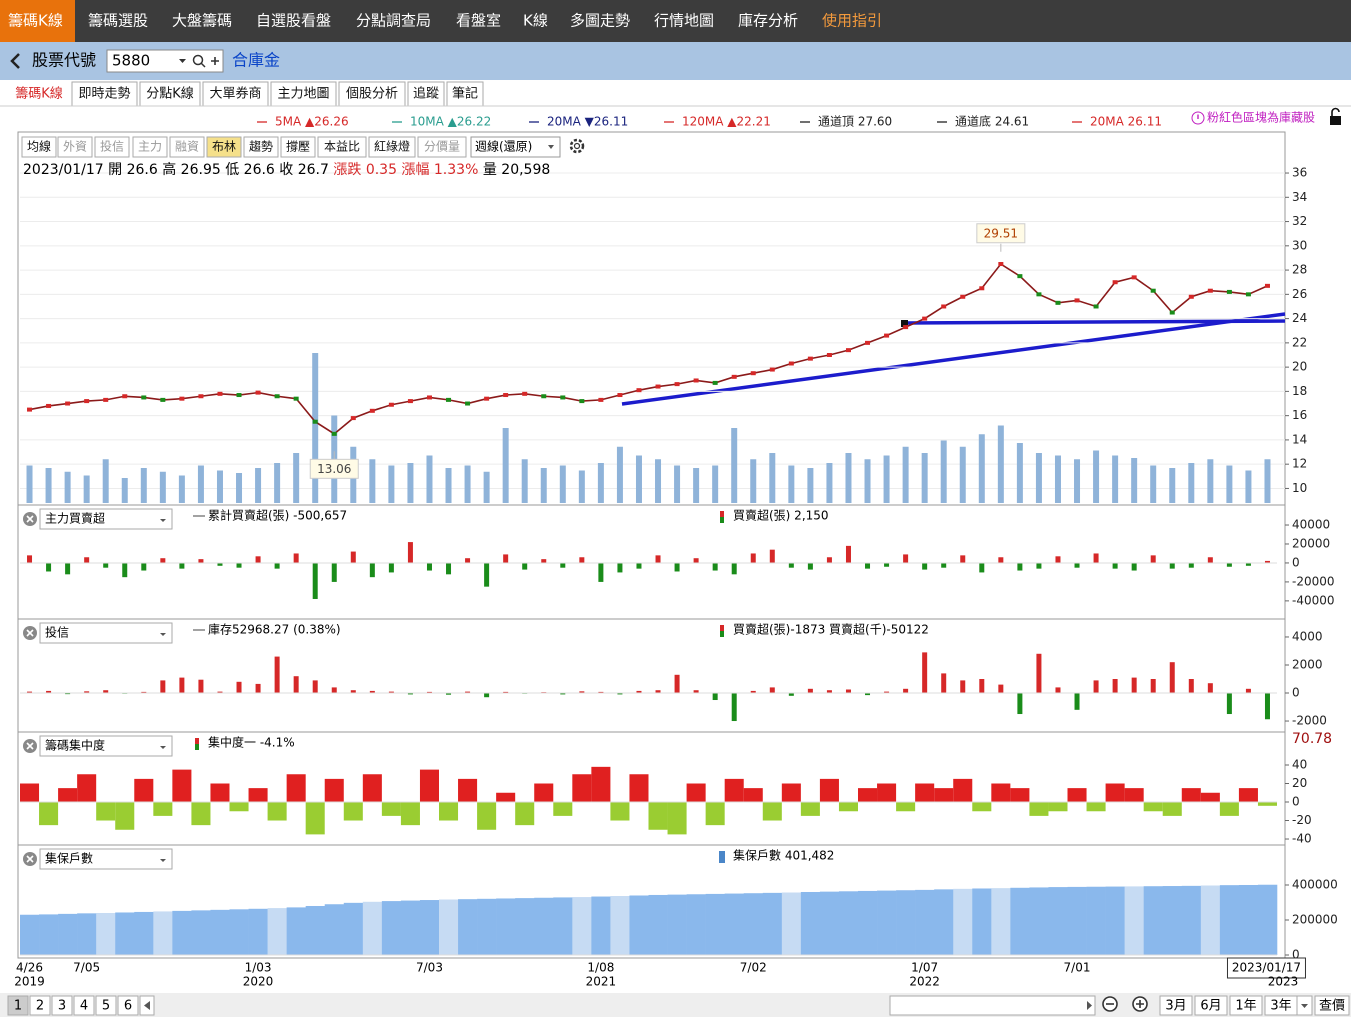 This screenshot has width=1351, height=1017. I want to click on page-label: 2, so click(40, 1006).